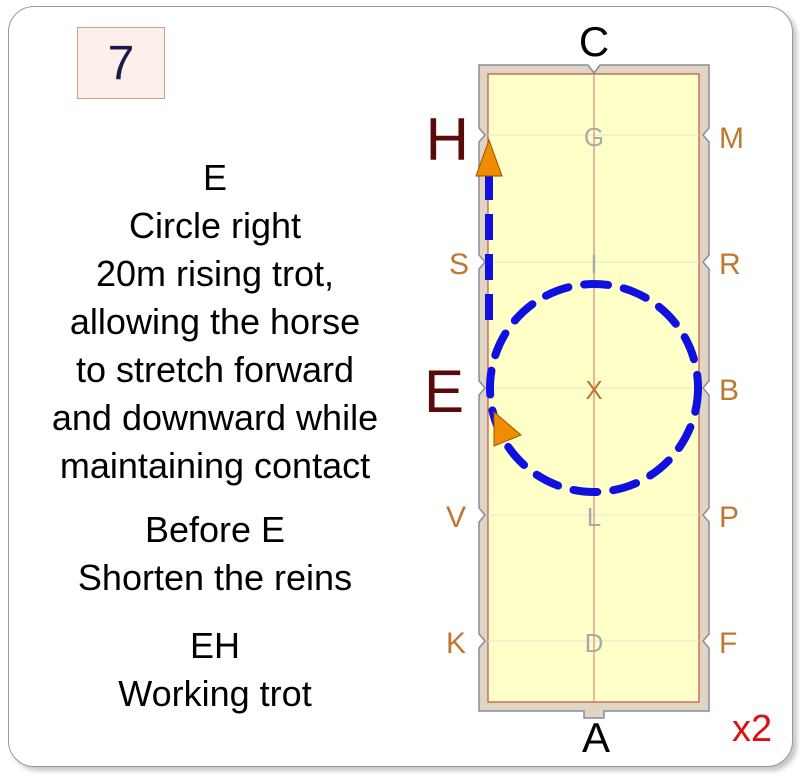 This screenshot has width=805, height=779. I want to click on marker-p: P, so click(729, 517).